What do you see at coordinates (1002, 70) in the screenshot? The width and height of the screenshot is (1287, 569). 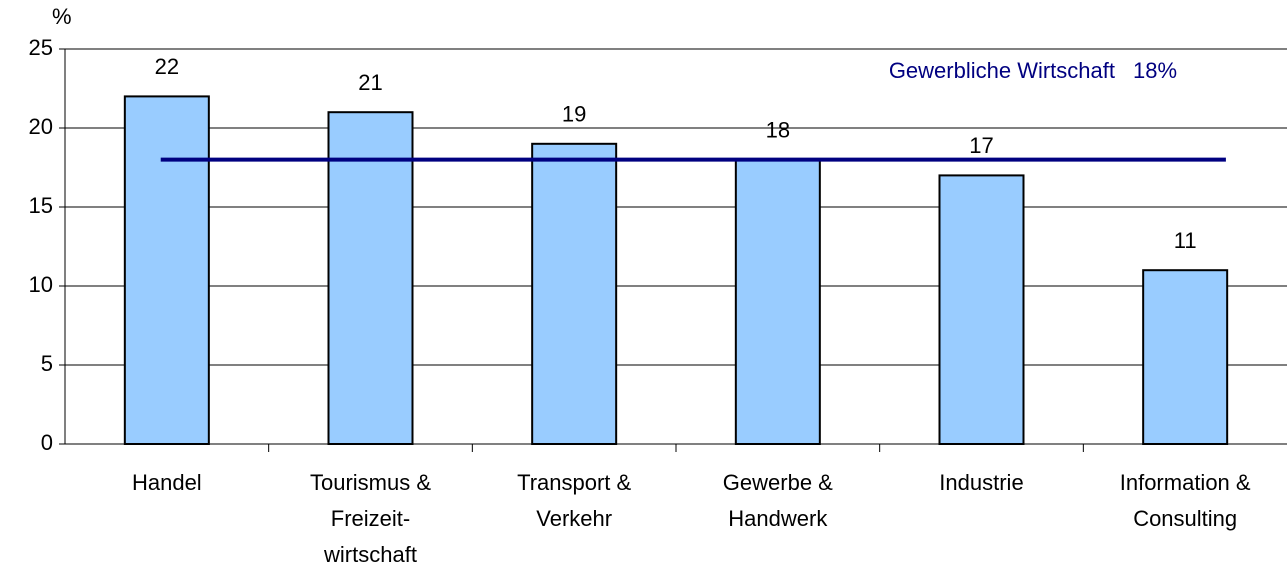 I see `reference-label: Gewerbliche Wirtschaft` at bounding box center [1002, 70].